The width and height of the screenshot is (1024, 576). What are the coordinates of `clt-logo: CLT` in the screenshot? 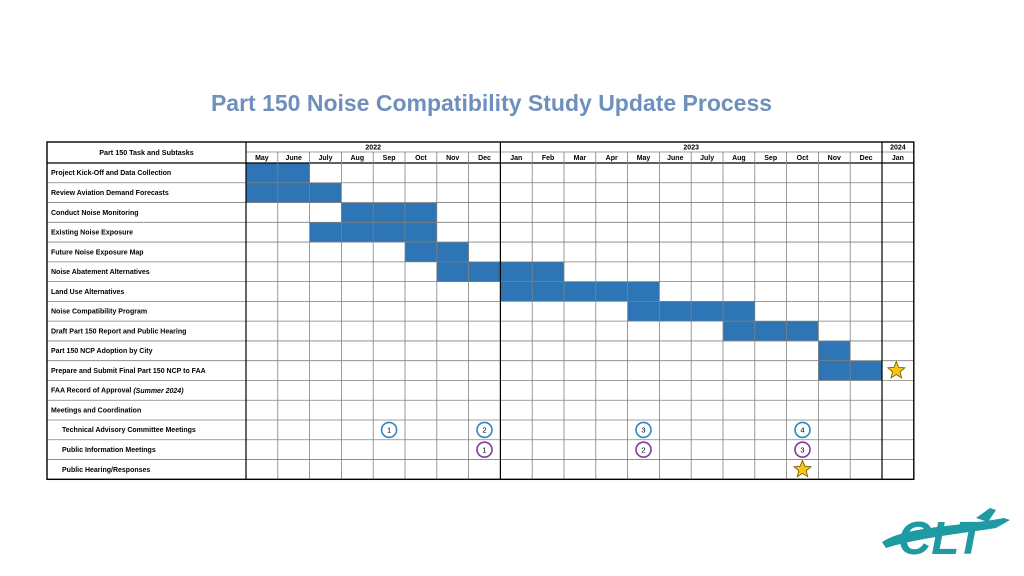 It's located at (946, 535).